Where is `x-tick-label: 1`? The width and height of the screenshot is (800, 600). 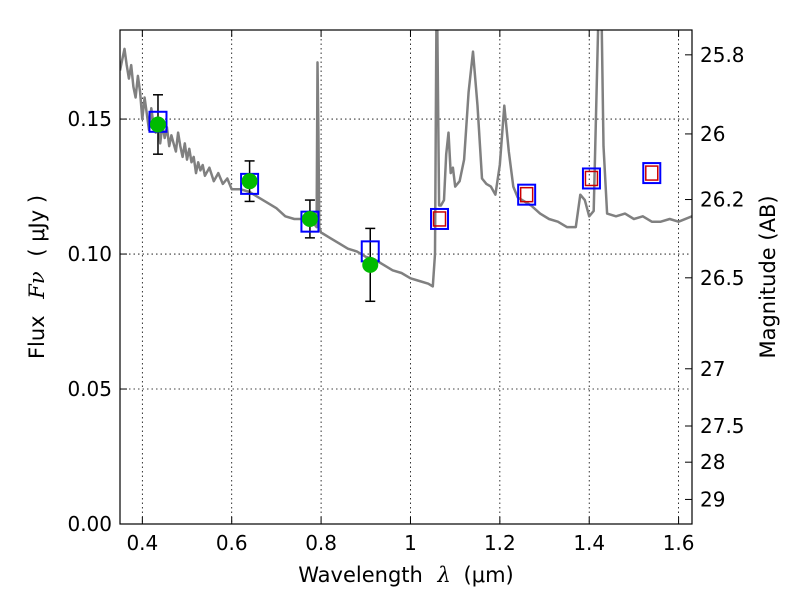 x-tick-label: 1 is located at coordinates (410, 543).